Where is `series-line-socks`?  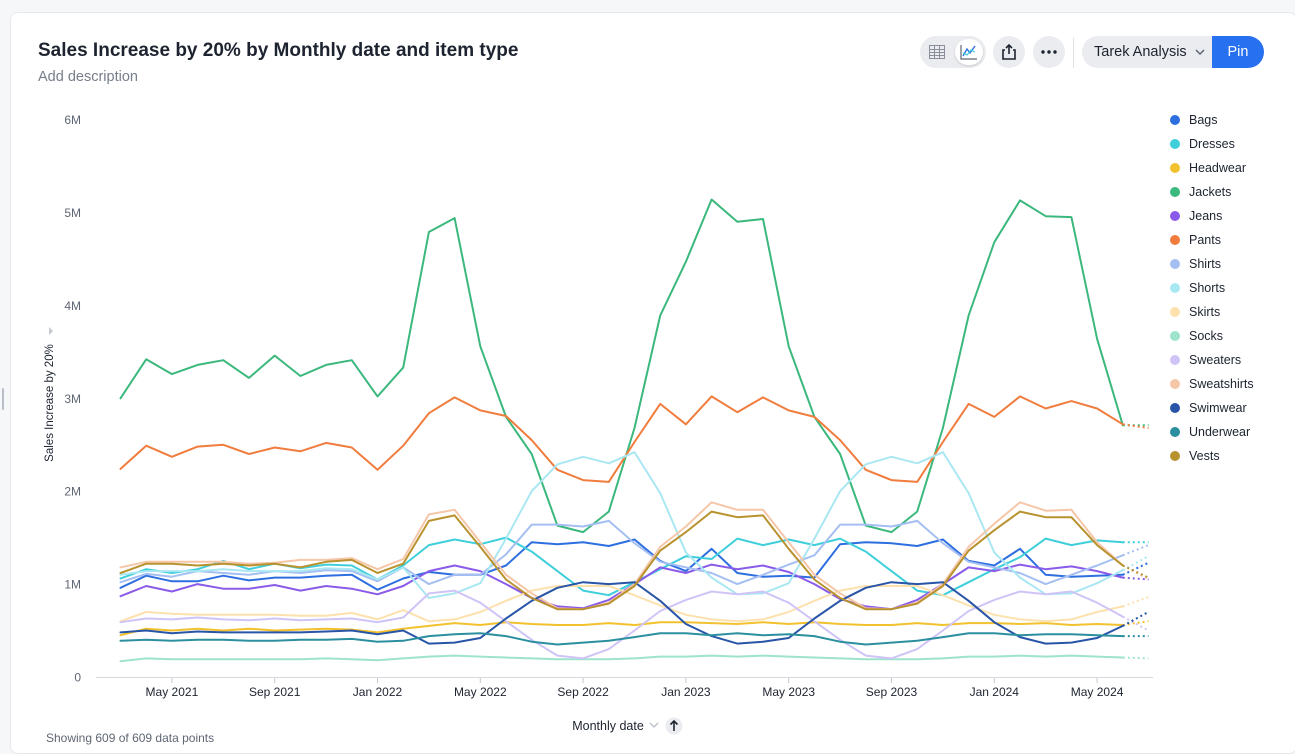 series-line-socks is located at coordinates (621, 658).